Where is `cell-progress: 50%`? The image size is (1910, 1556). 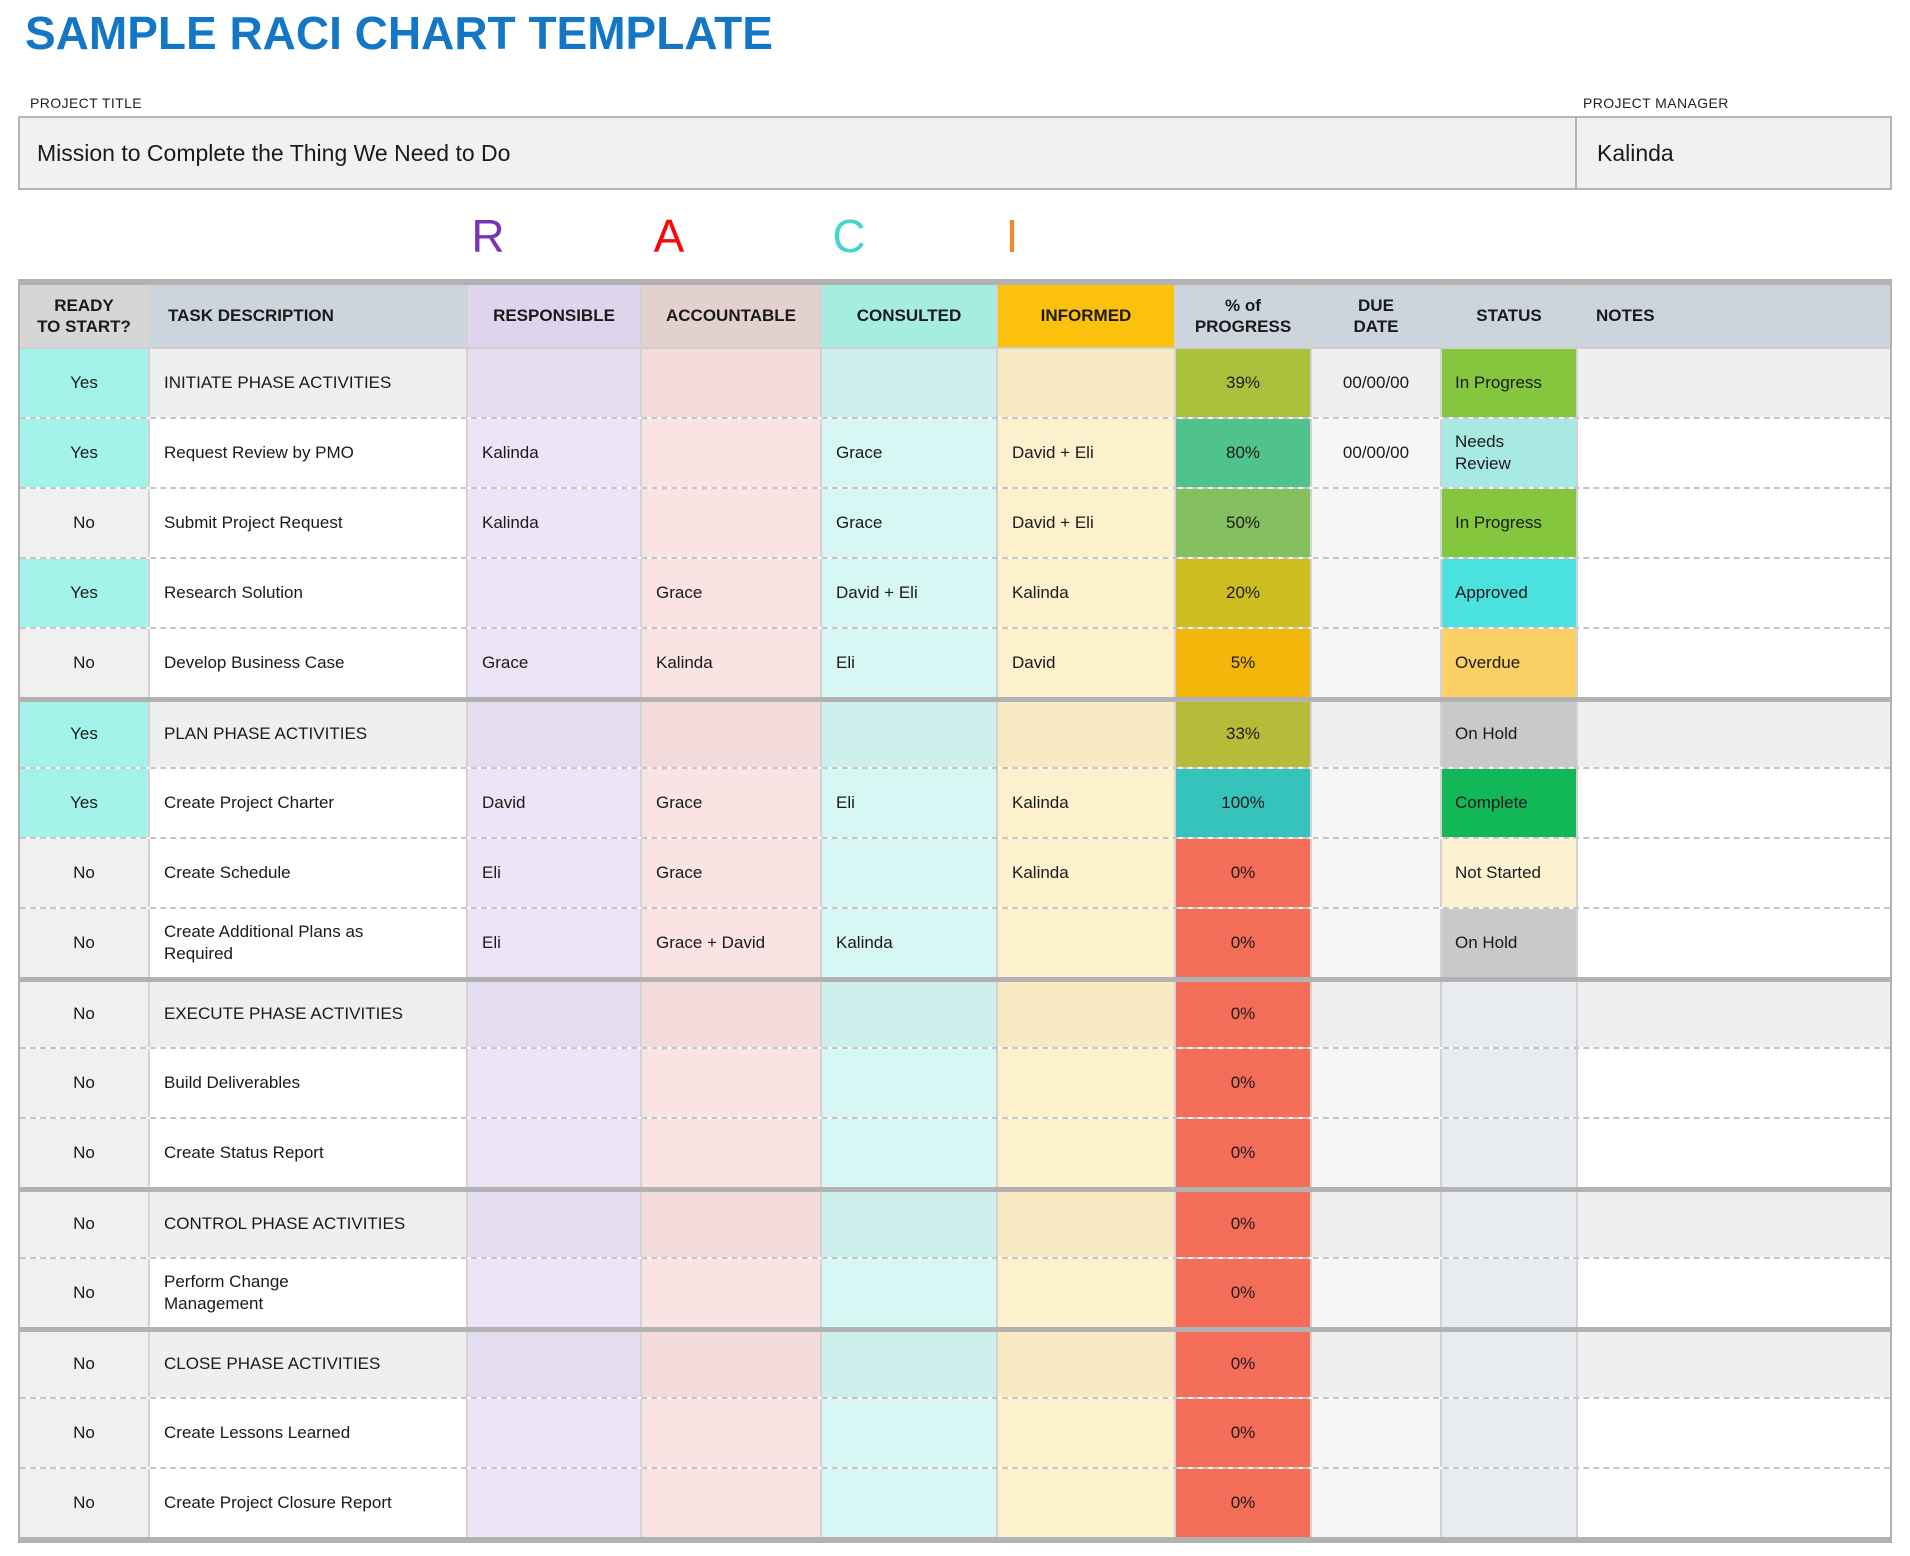 cell-progress: 50% is located at coordinates (1244, 523).